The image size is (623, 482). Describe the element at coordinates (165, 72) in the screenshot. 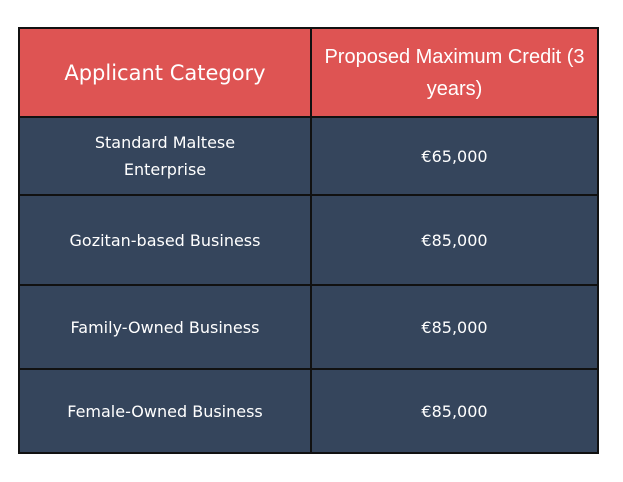

I see `header-applicant-category: Applicant Category` at that location.